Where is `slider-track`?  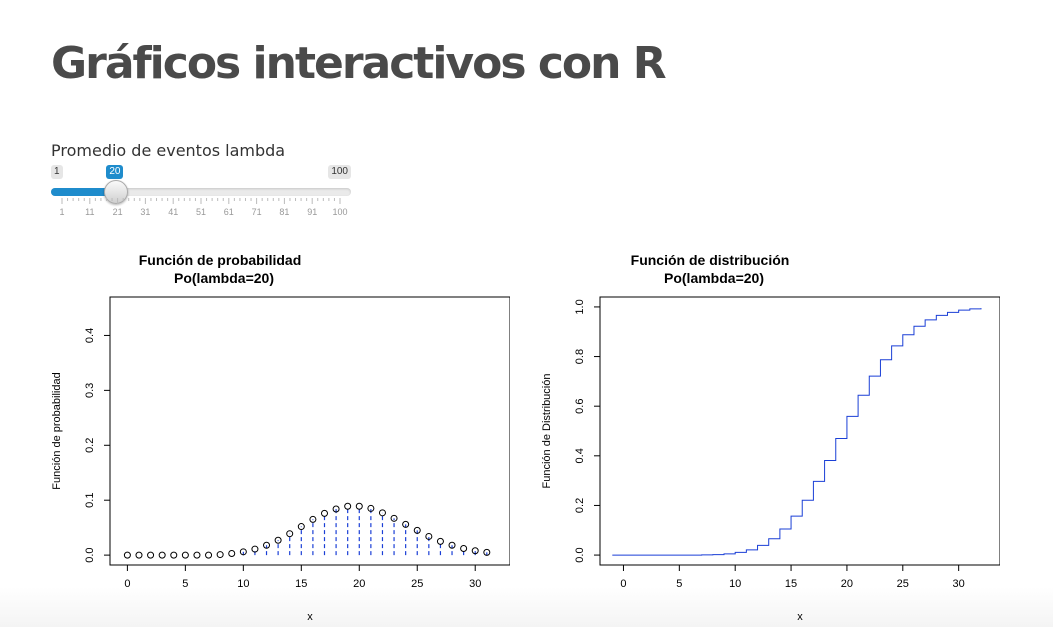 slider-track is located at coordinates (201, 192).